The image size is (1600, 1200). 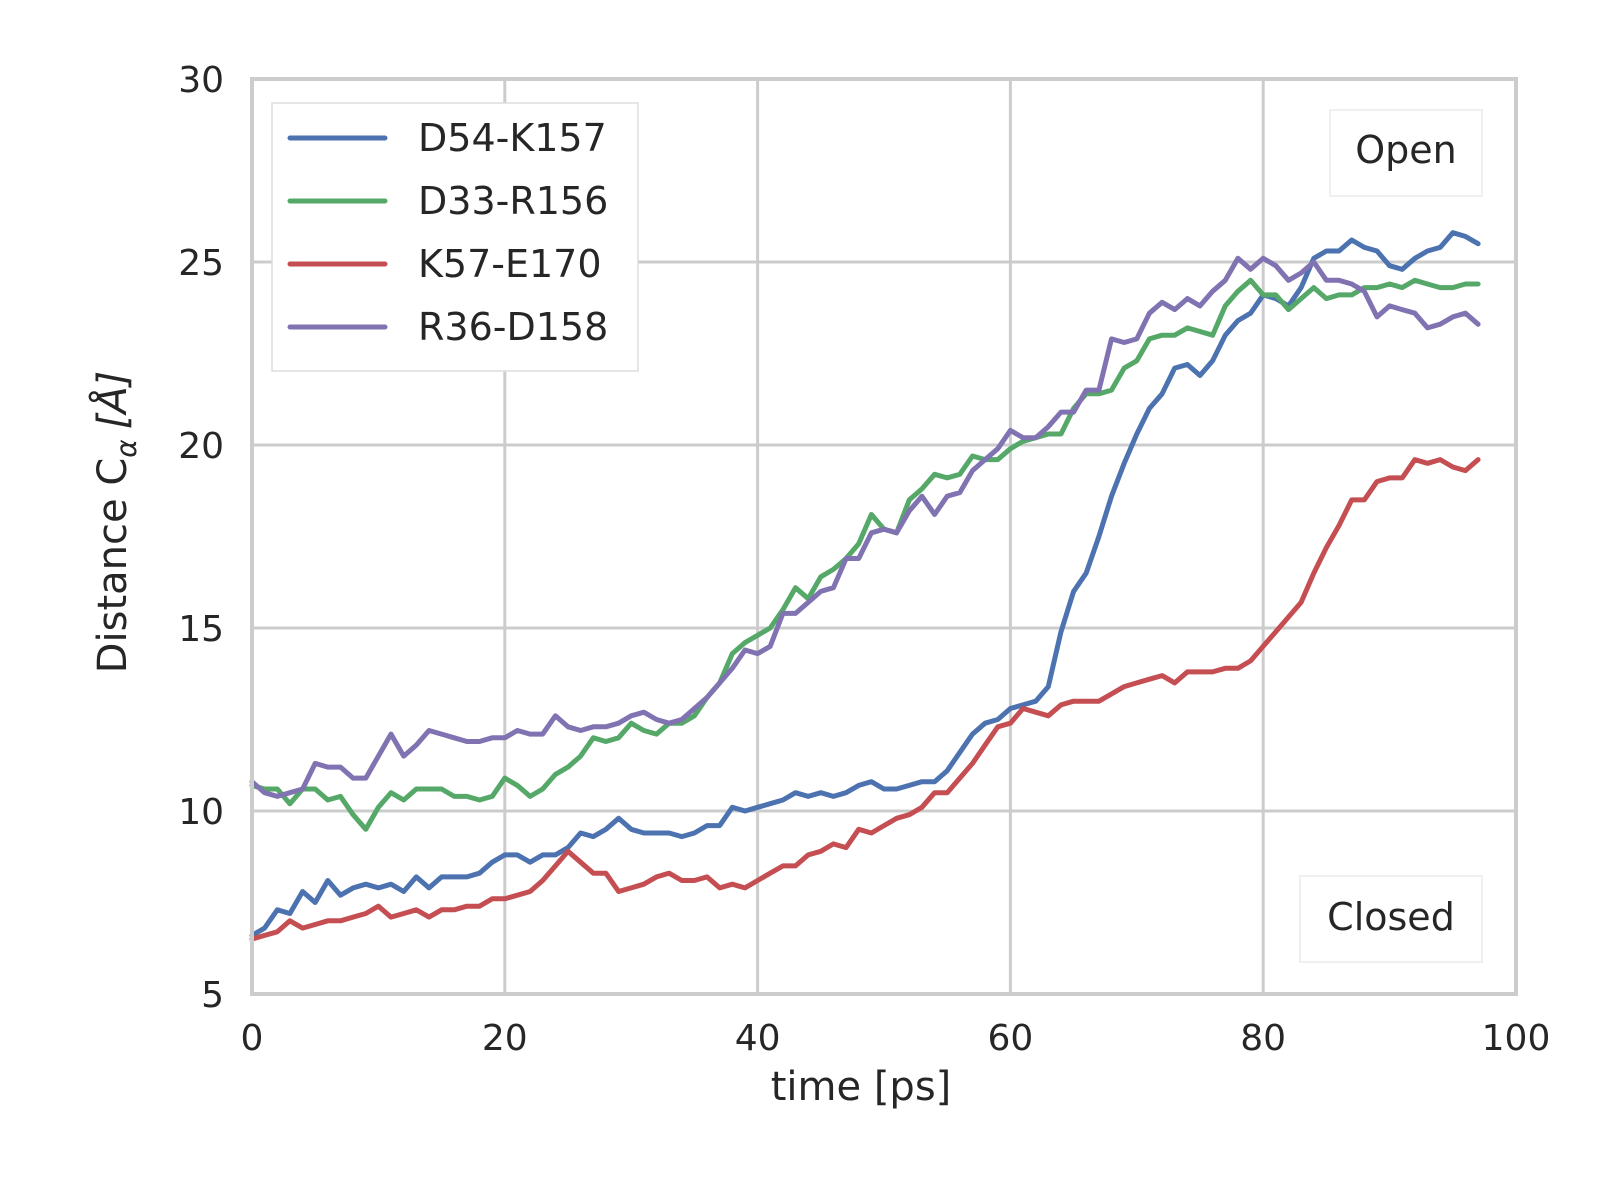 What do you see at coordinates (1010, 1038) in the screenshot?
I see `x-tick-label: 60` at bounding box center [1010, 1038].